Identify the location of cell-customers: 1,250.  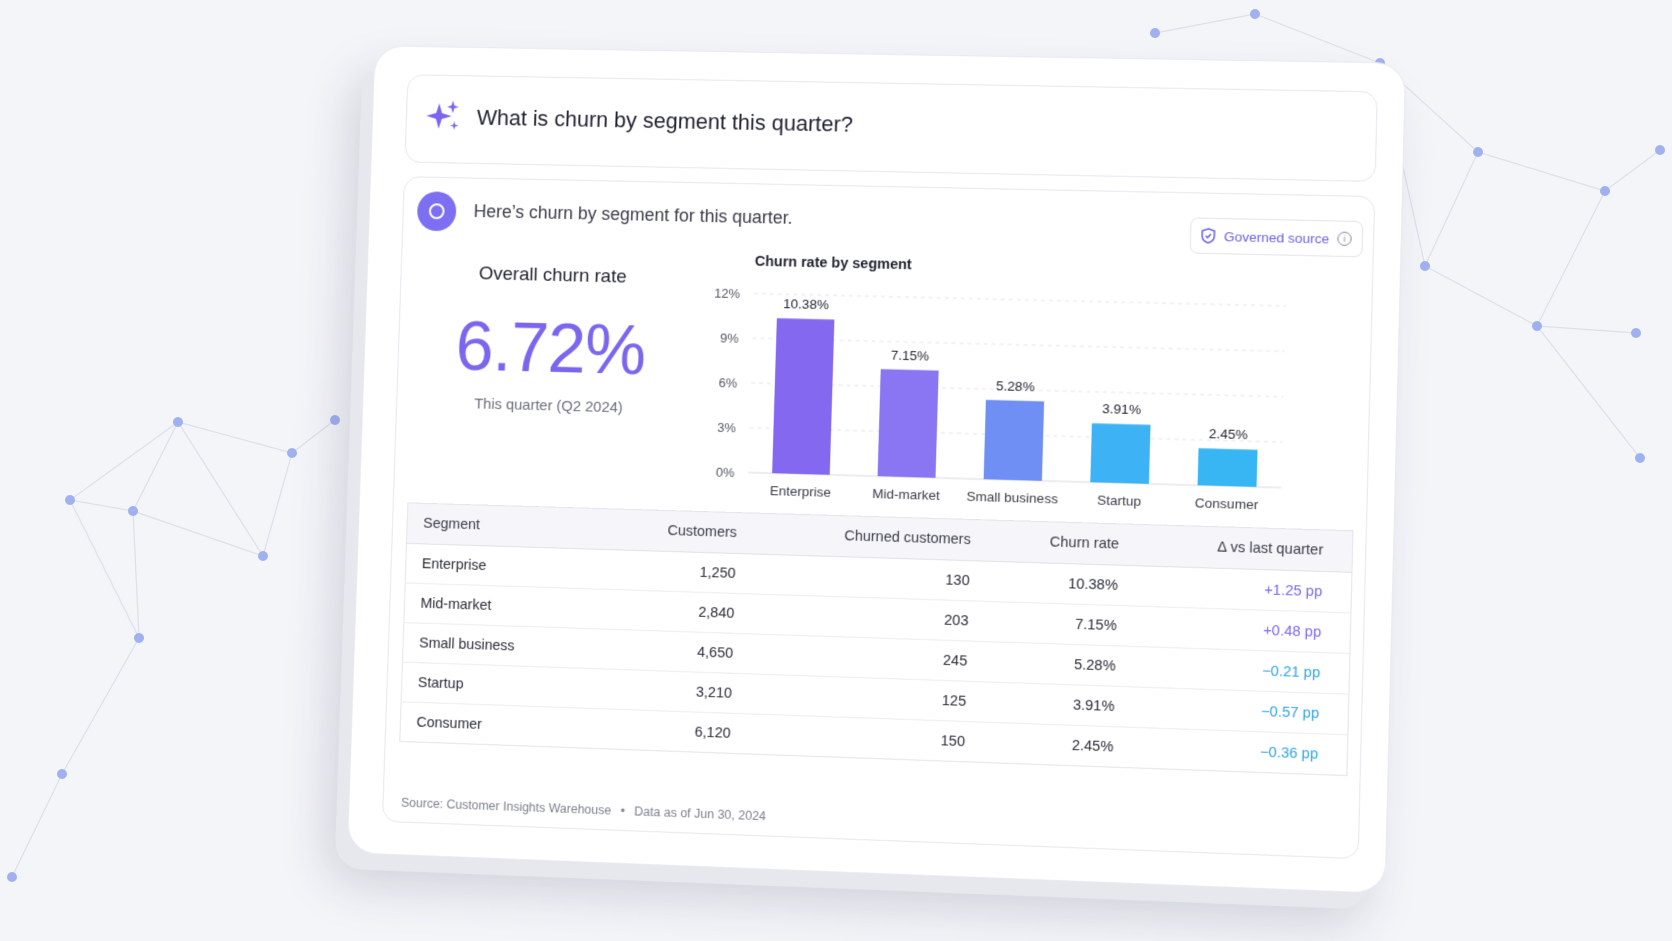
(689, 572).